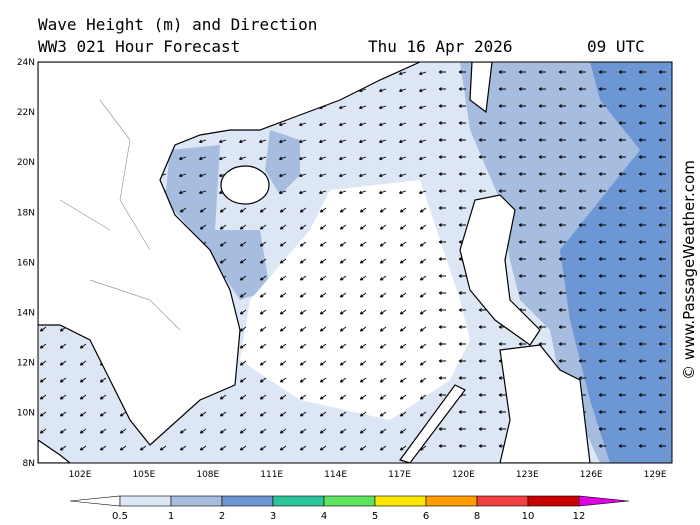 The width and height of the screenshot is (700, 525). I want to click on lon-label: 105E, so click(143, 475).